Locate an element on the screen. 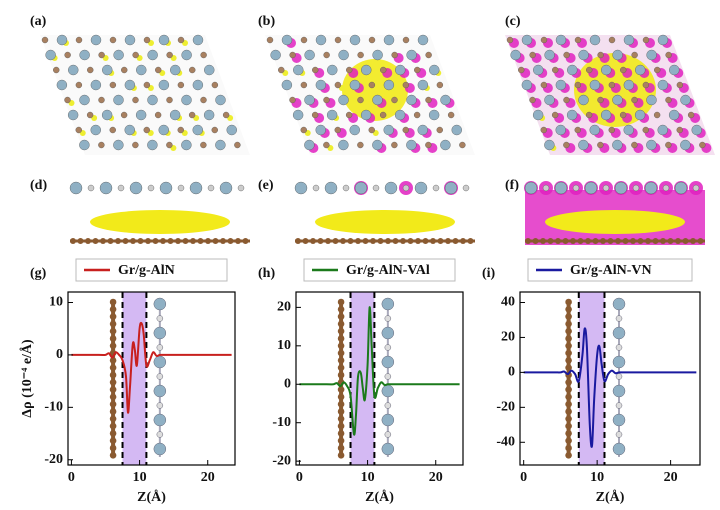 The image size is (720, 510). y-tick-label: 40 is located at coordinates (508, 302).